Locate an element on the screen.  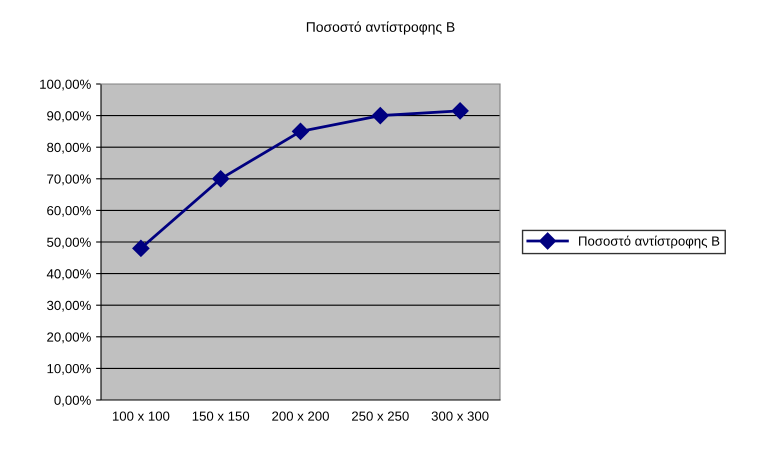
x-tick-label: 200 x 200 is located at coordinates (300, 416).